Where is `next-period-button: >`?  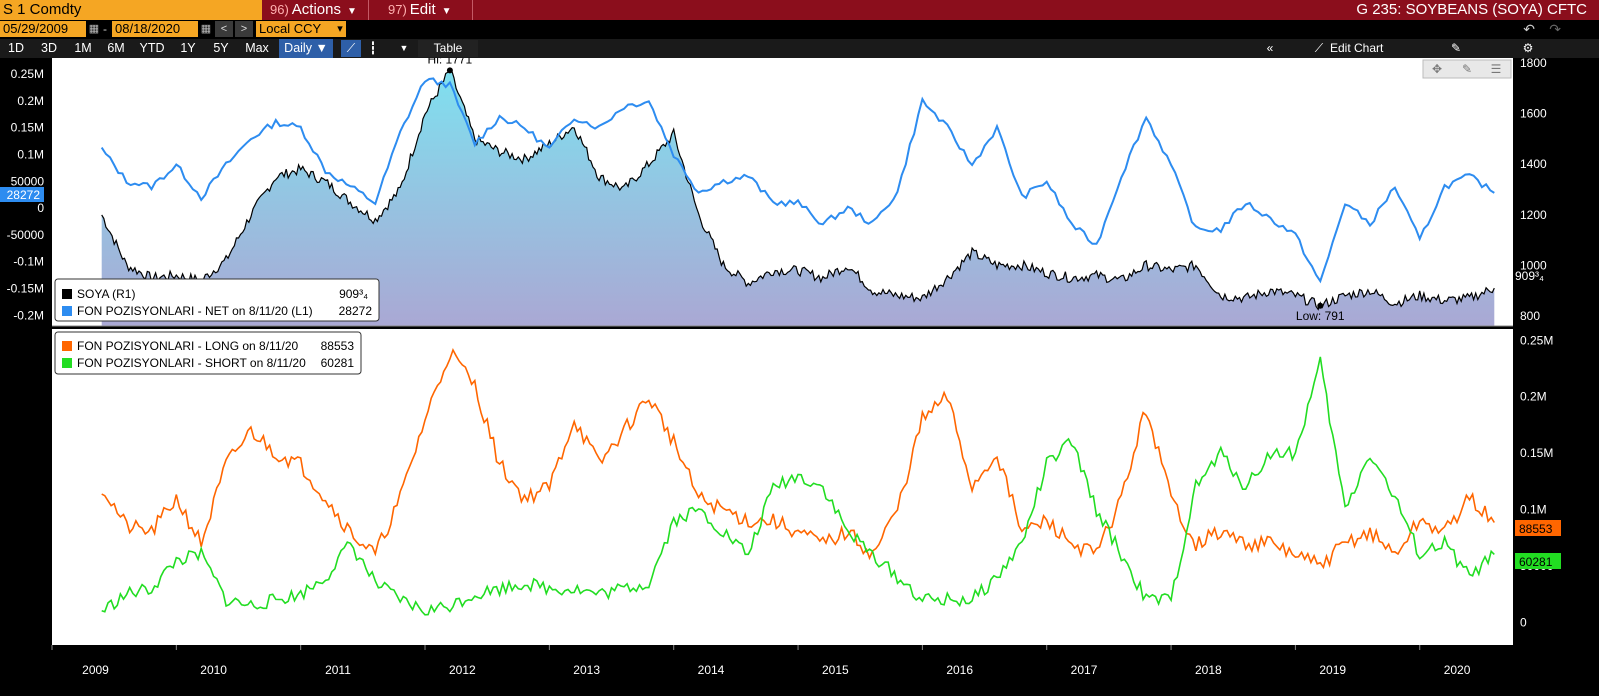
next-period-button: > is located at coordinates (244, 29).